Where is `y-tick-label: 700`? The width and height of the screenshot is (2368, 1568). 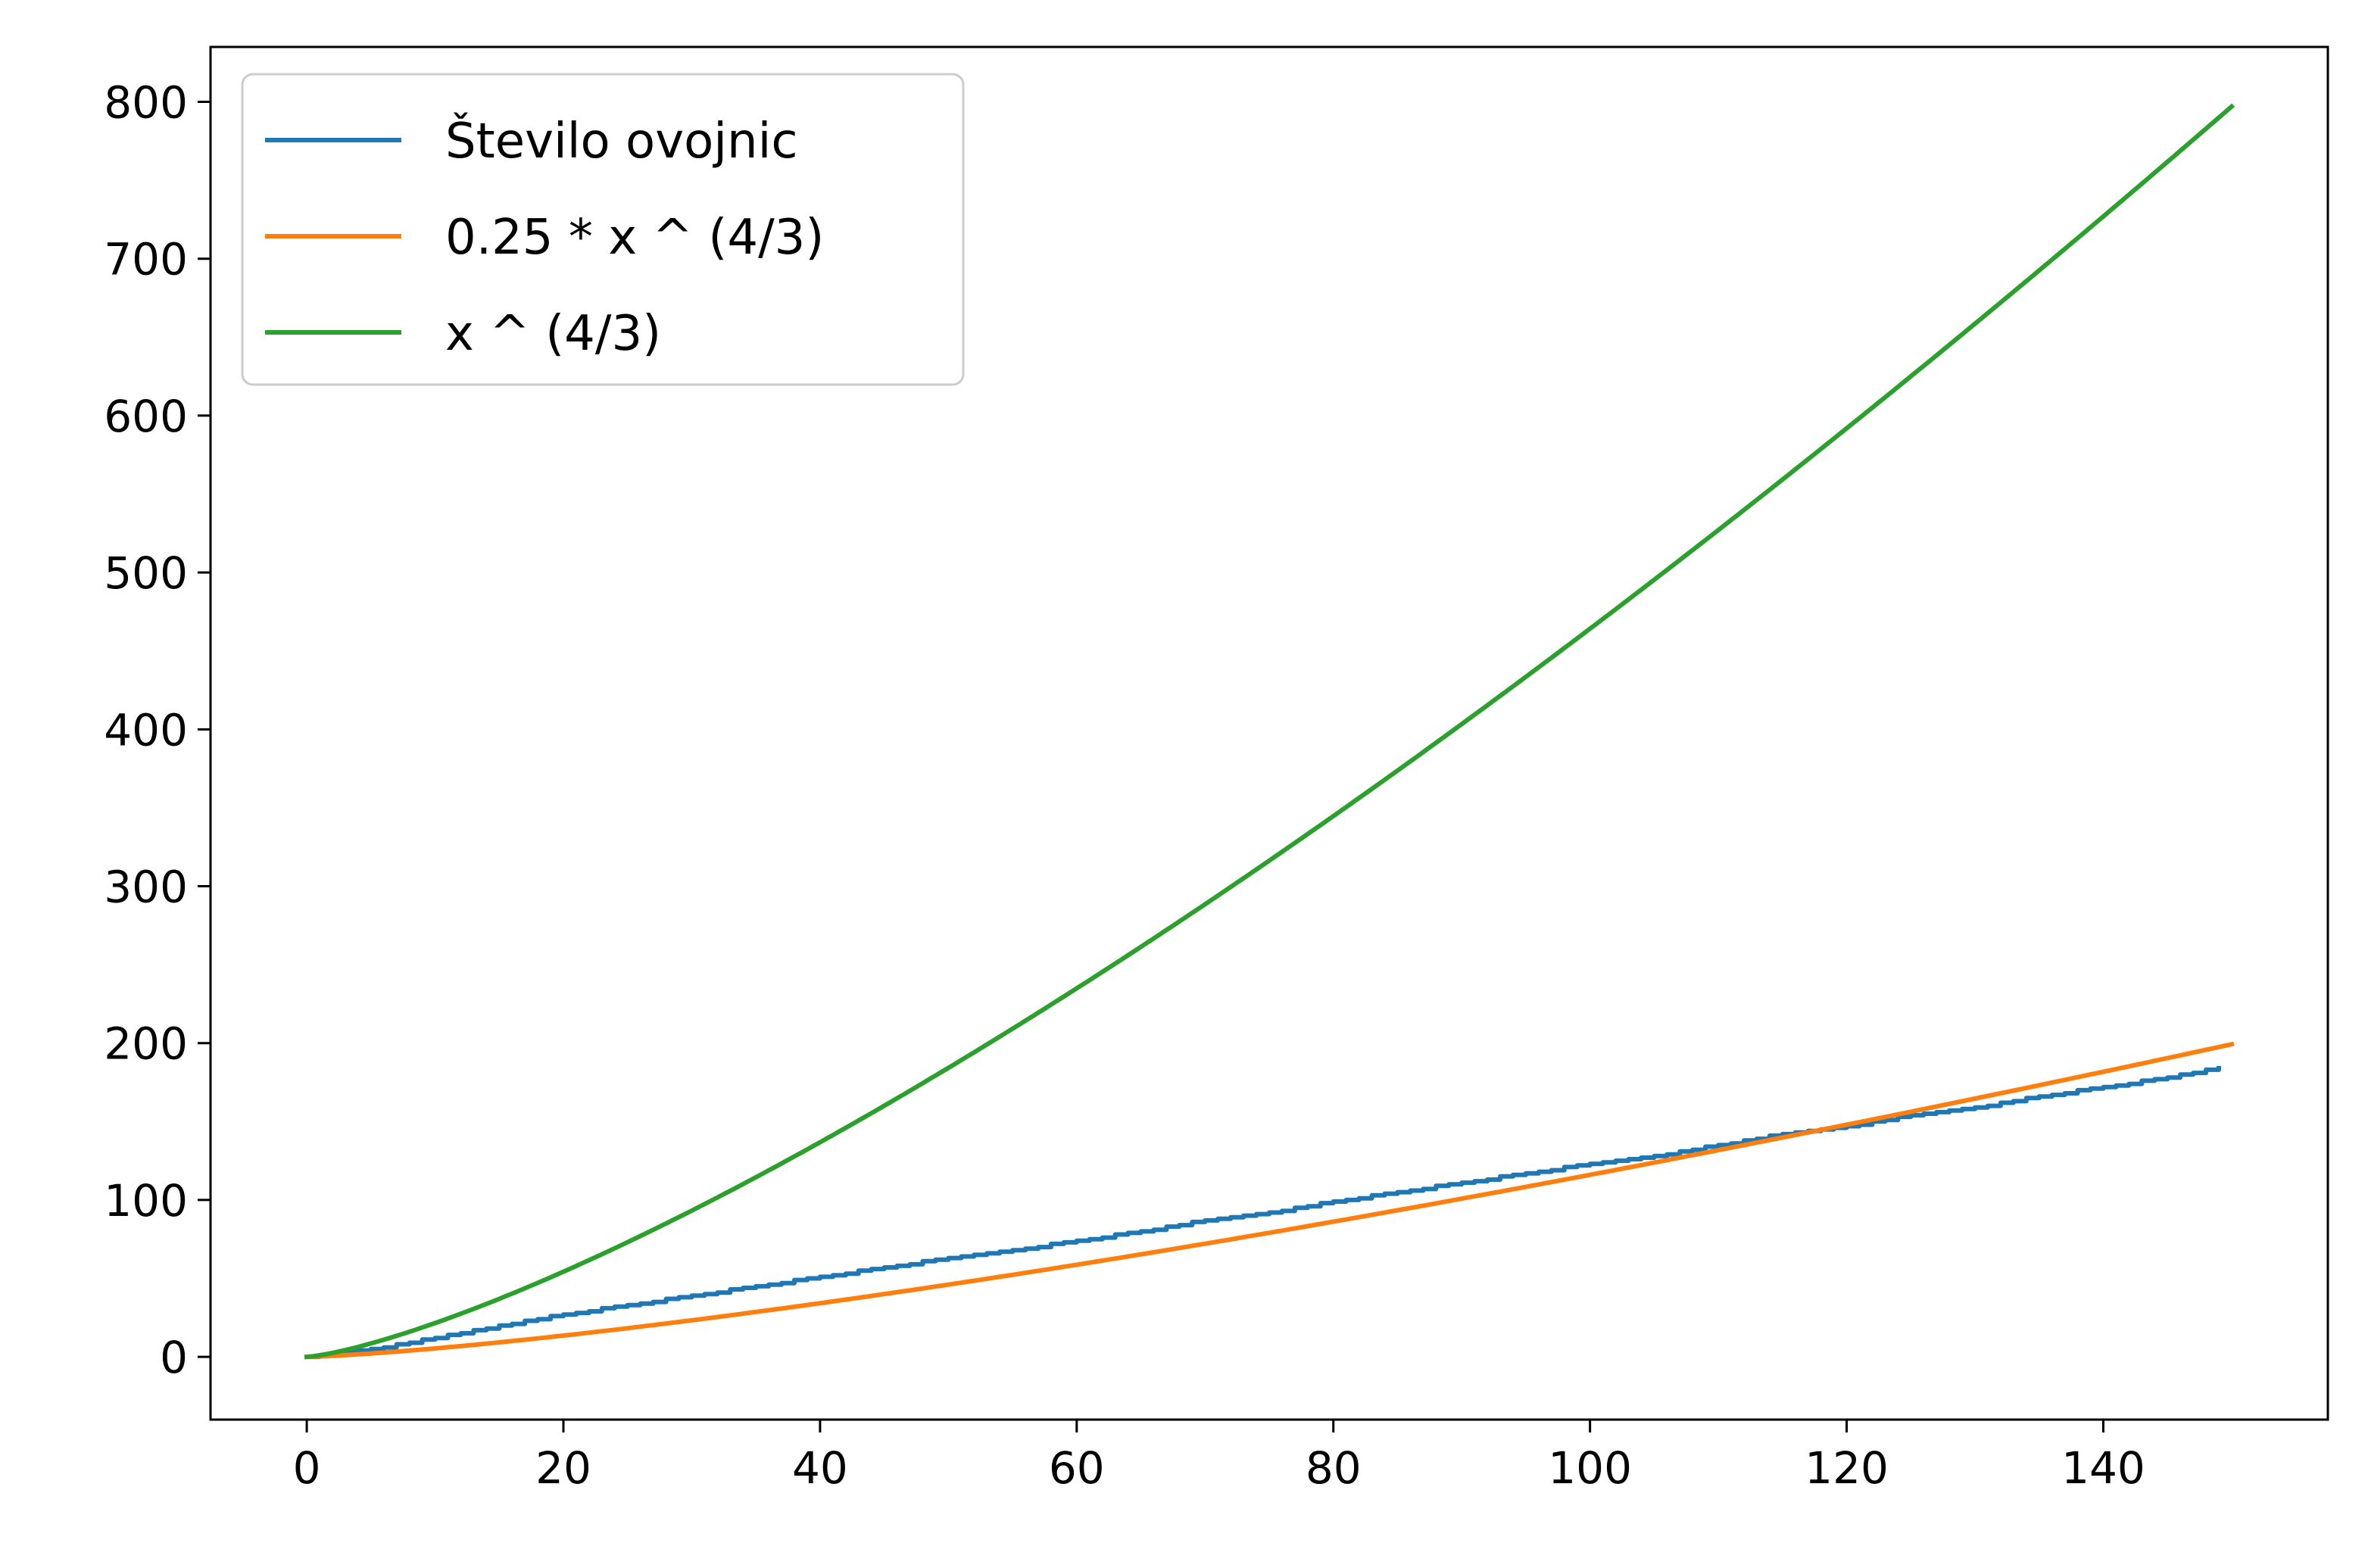 y-tick-label: 700 is located at coordinates (146, 259).